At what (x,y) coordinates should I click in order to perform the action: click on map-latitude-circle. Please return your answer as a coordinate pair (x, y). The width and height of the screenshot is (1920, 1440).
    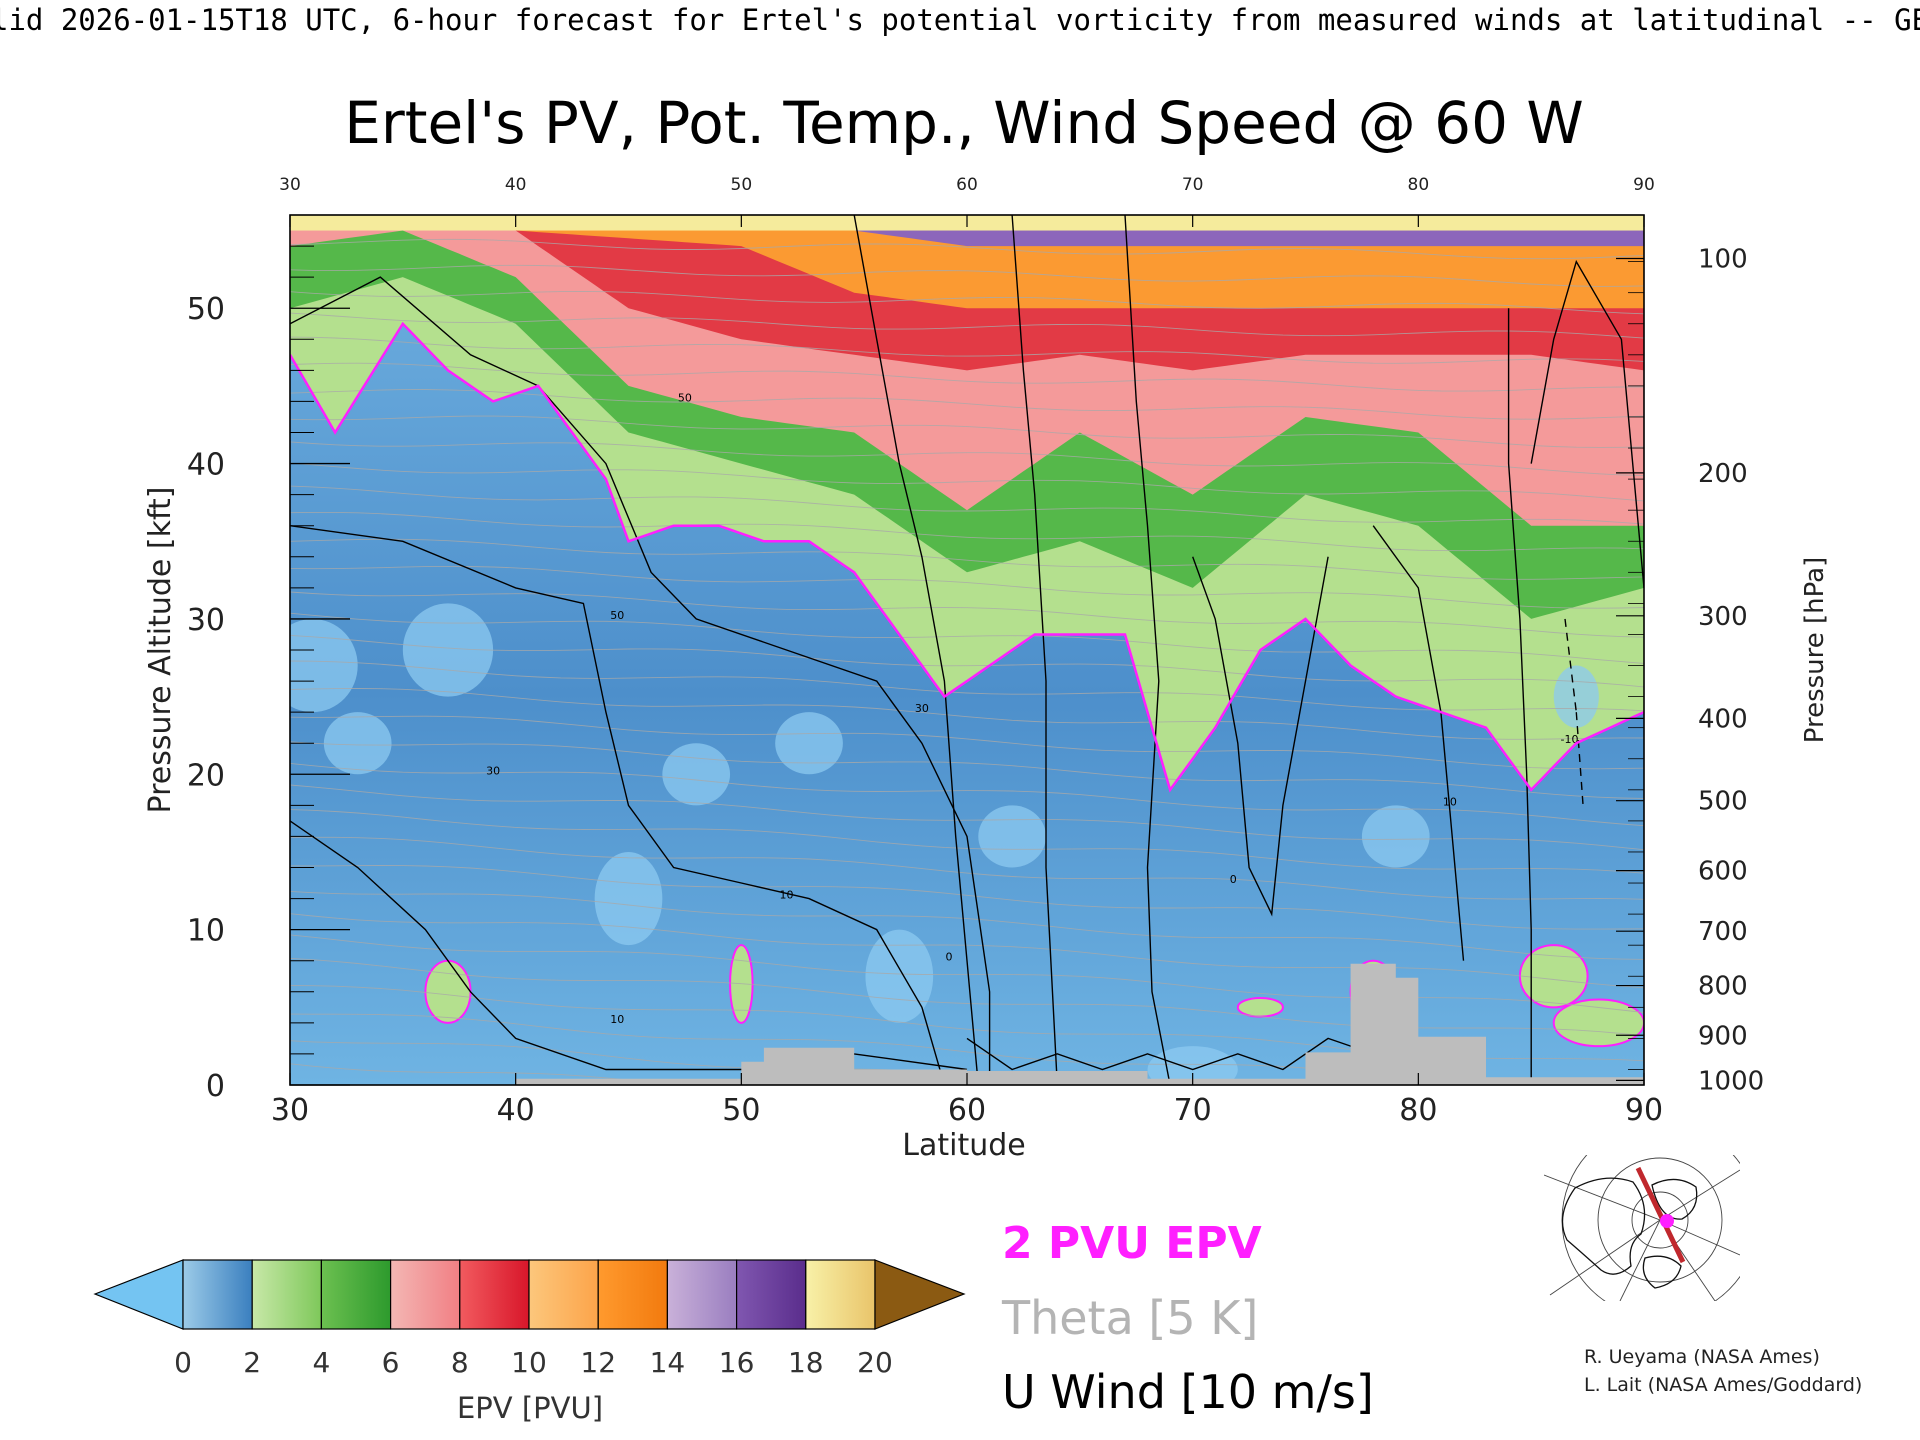
    Looking at the image, I should click on (1660, 1220).